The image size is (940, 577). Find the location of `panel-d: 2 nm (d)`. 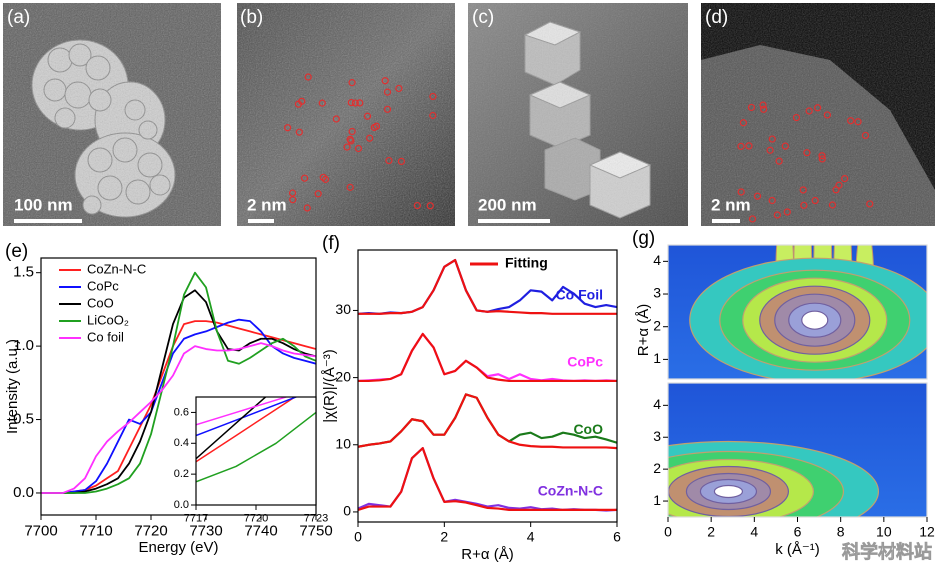

panel-d: 2 nm (d) is located at coordinates (818, 114).